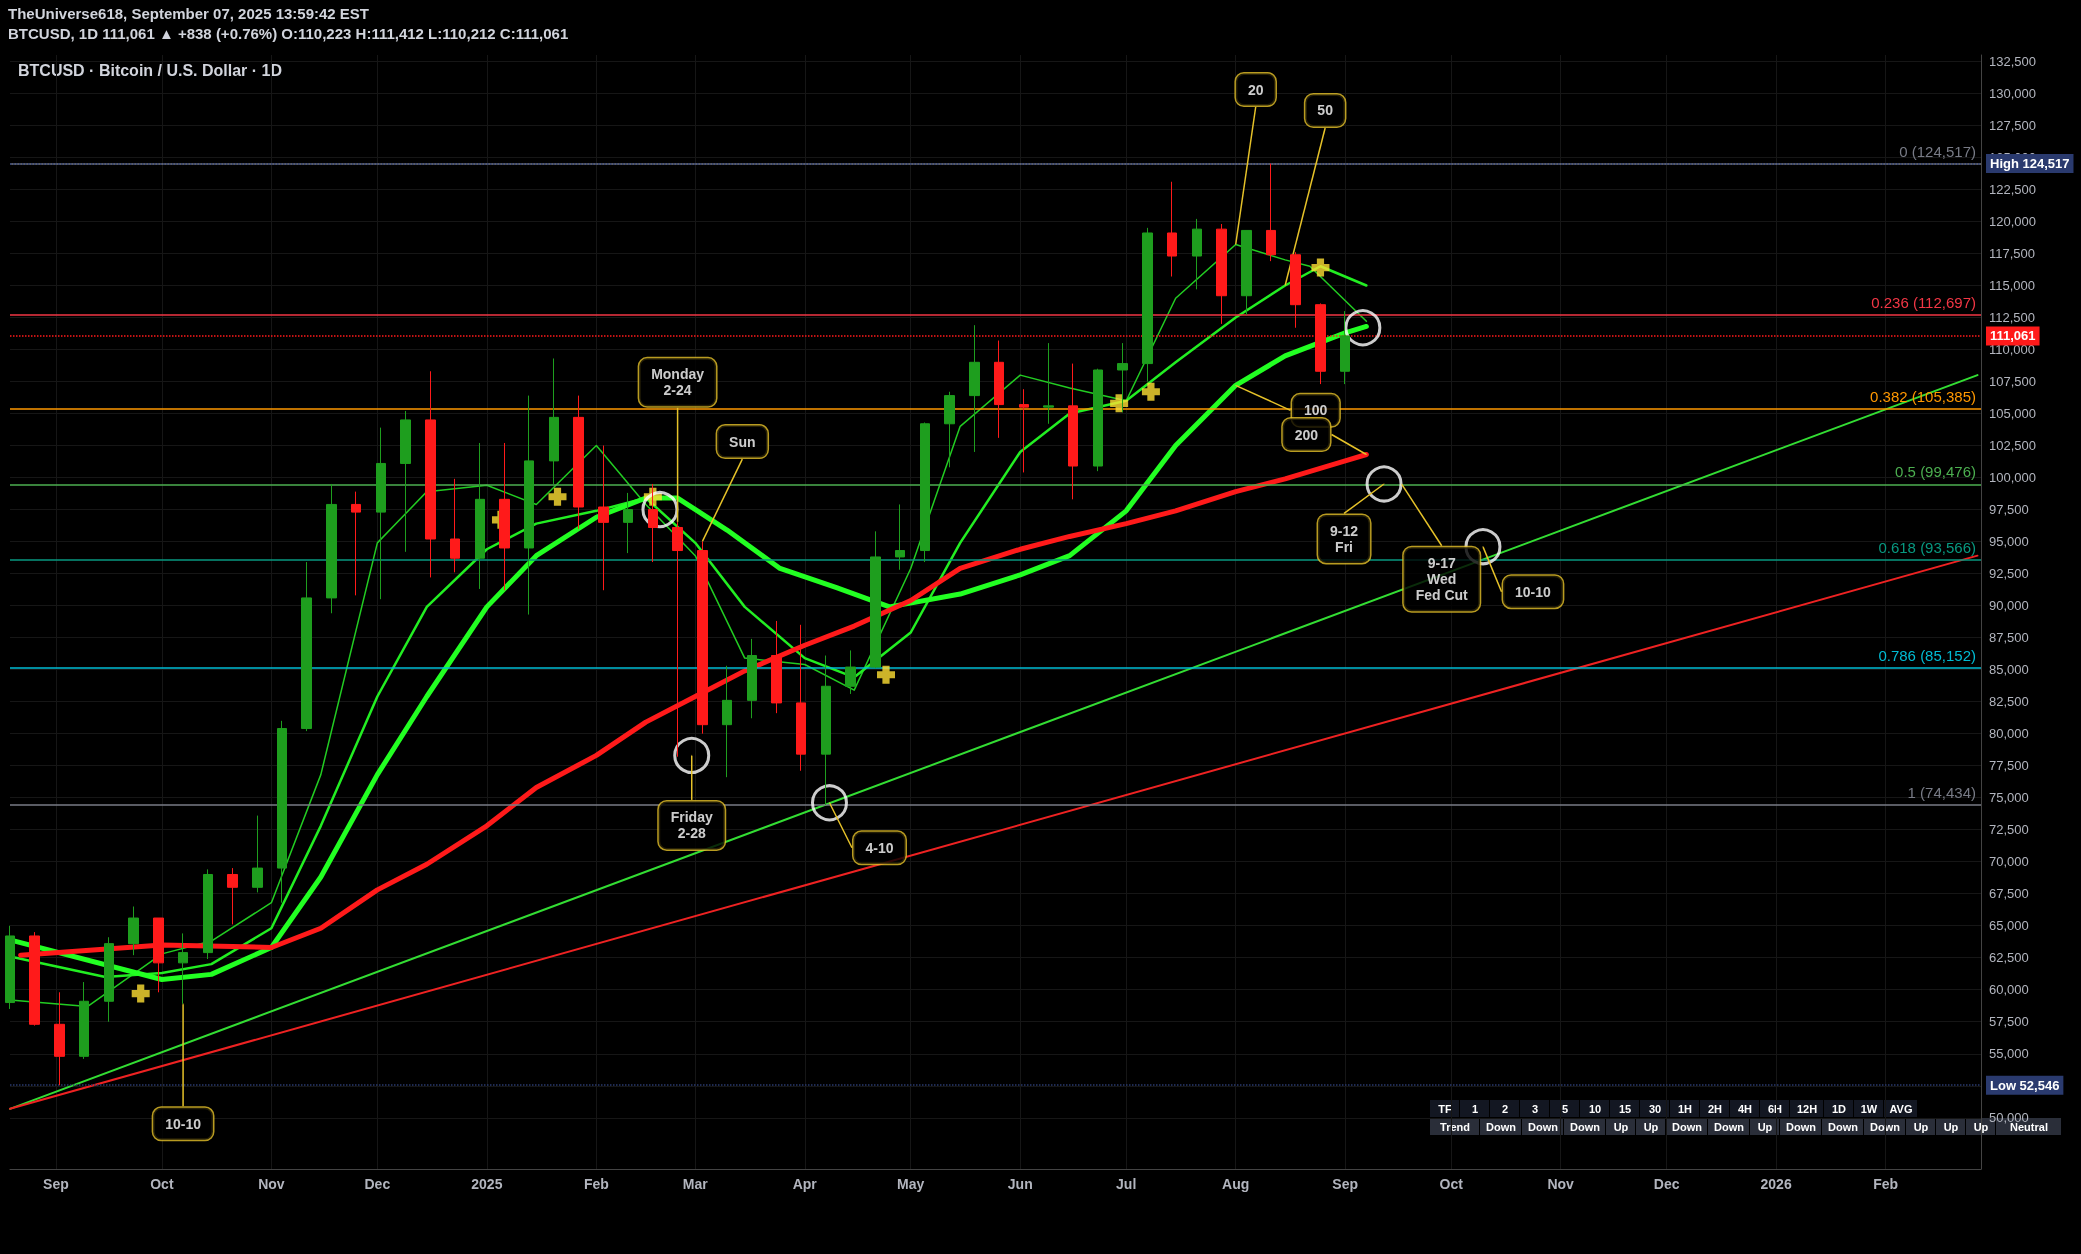 The image size is (2081, 1254). Describe the element at coordinates (2009, 510) in the screenshot. I see `y-tick-label: 97,500` at that location.